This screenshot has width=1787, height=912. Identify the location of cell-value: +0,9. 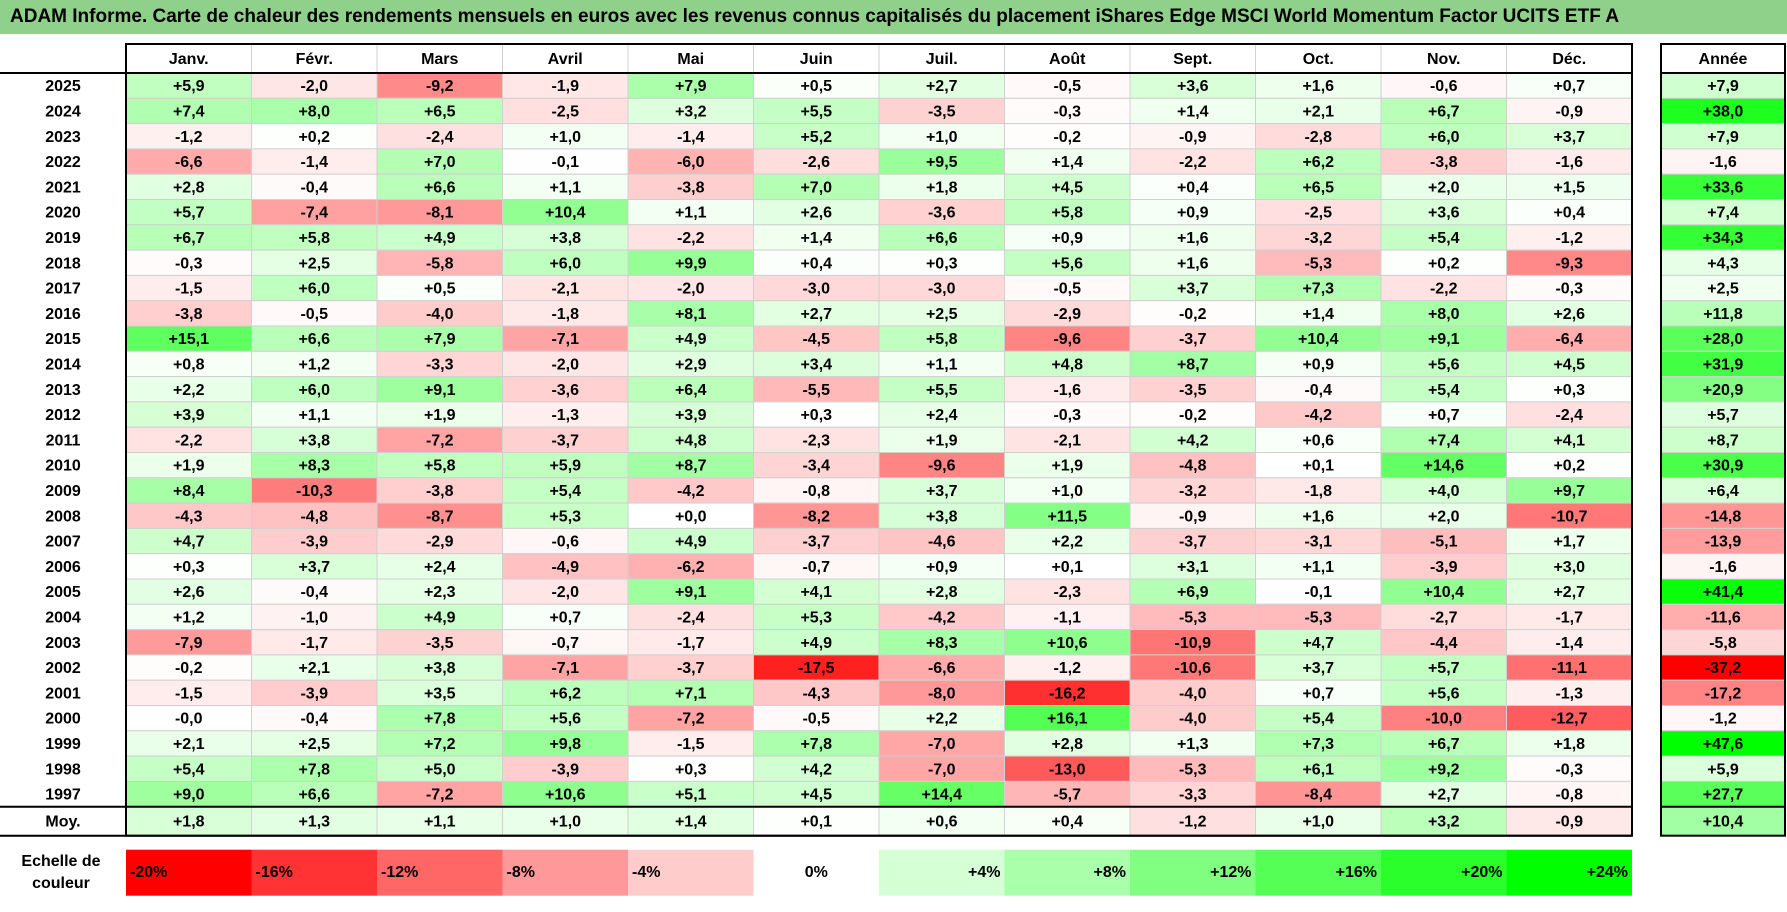
(1193, 213).